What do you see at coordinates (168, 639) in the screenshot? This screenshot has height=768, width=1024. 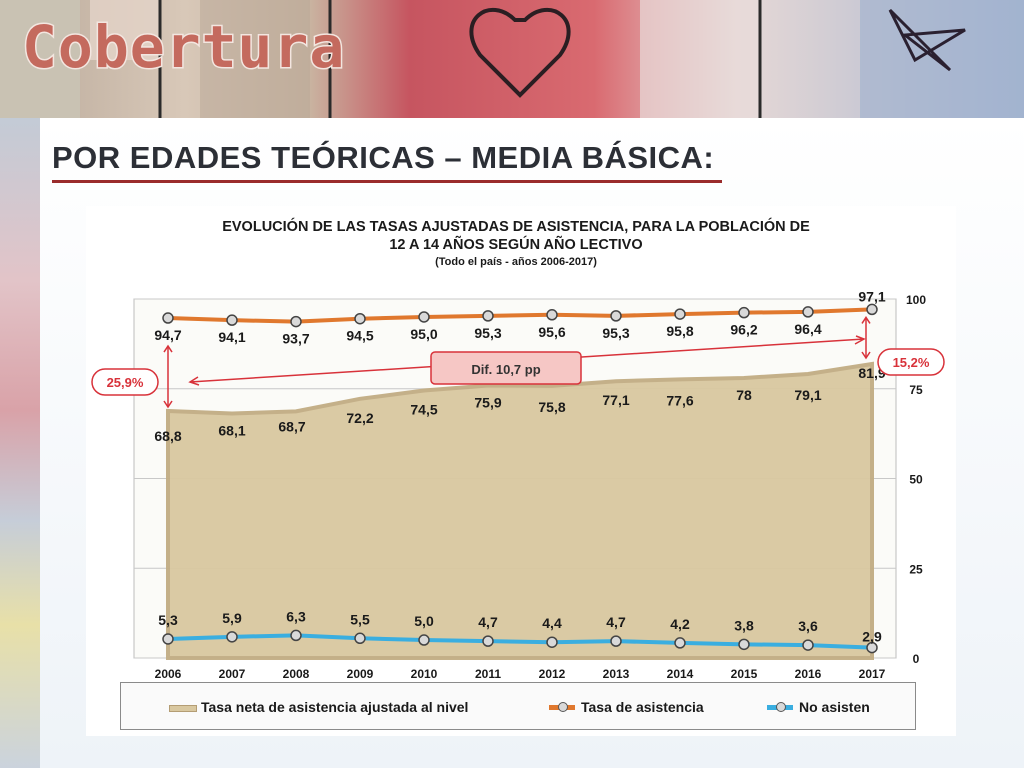 I see `point-not-attending-2006` at bounding box center [168, 639].